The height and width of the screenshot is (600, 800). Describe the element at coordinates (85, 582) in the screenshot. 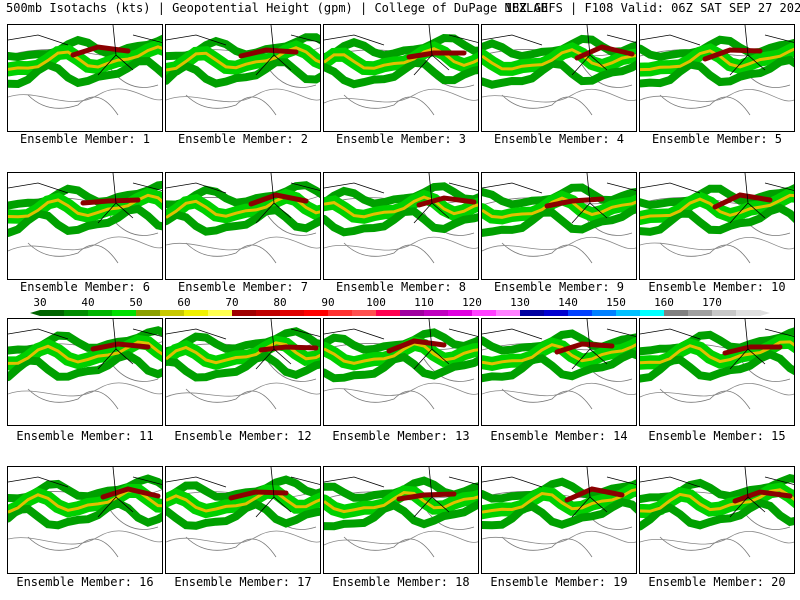

I see `member-caption-16: Ensemble Member: 16` at that location.